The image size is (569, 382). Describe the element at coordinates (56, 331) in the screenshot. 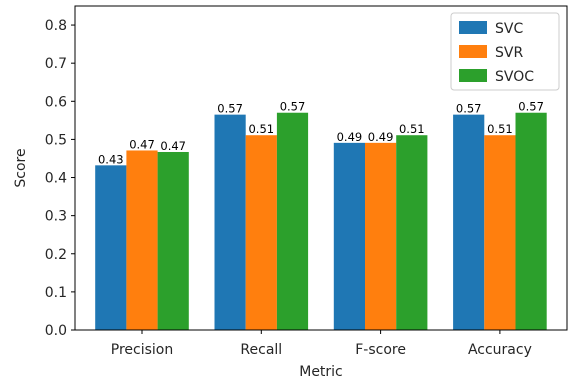

I see `y-tick-label: 0.0` at that location.